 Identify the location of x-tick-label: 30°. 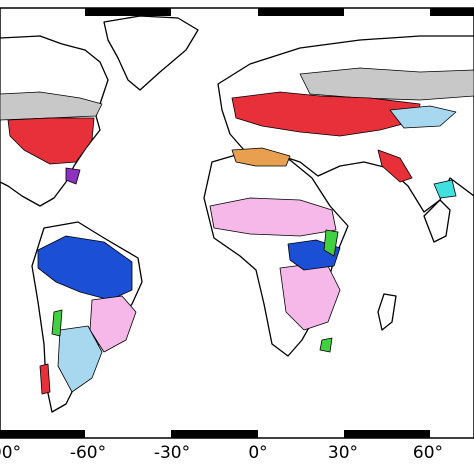
(343, 453).